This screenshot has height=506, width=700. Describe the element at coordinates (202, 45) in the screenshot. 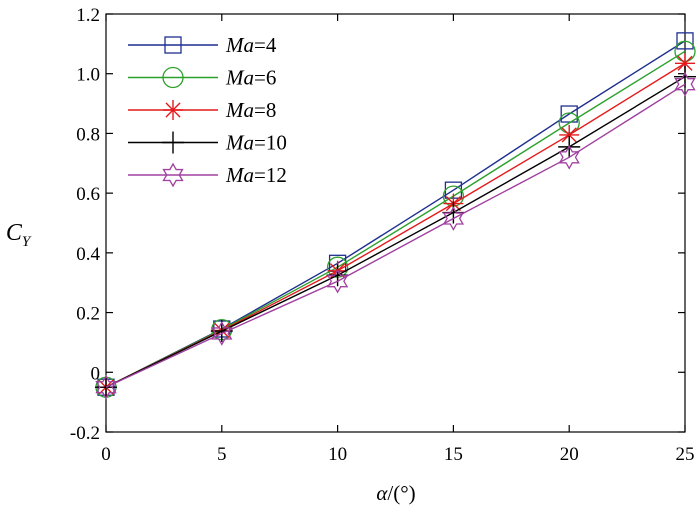

I see `legend-item: Ma=4` at that location.